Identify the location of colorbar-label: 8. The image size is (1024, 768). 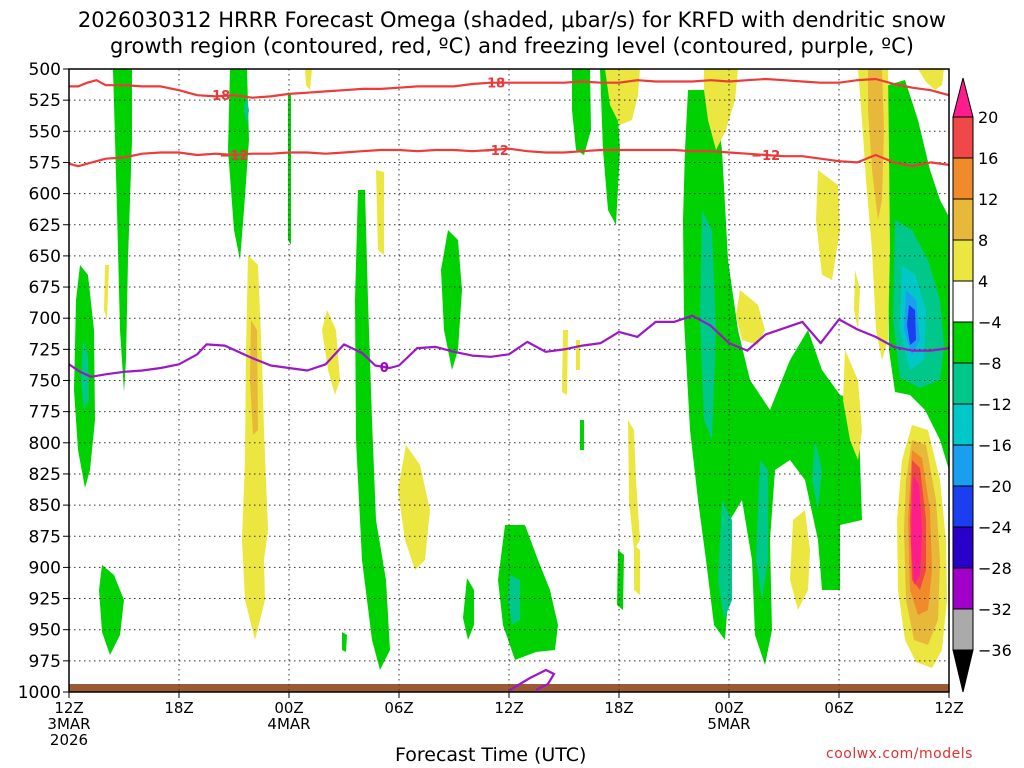
(983, 240).